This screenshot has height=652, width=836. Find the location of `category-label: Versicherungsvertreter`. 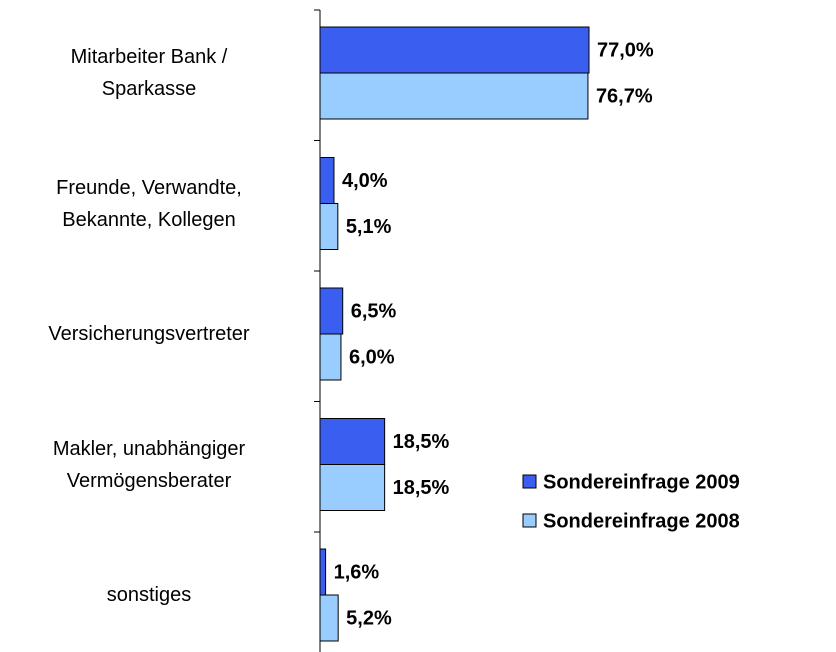

category-label: Versicherungsvertreter is located at coordinates (149, 334).